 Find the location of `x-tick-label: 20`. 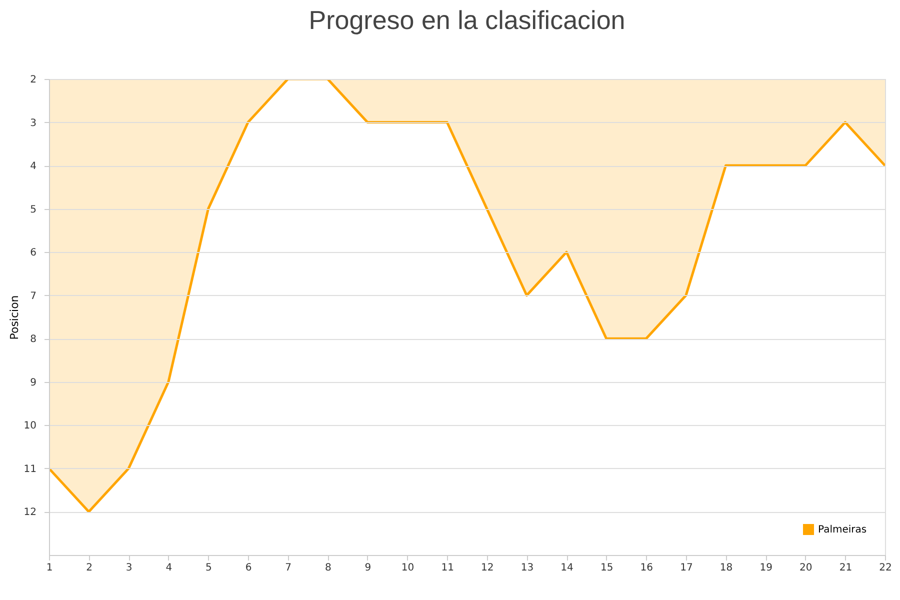

x-tick-label: 20 is located at coordinates (806, 568).